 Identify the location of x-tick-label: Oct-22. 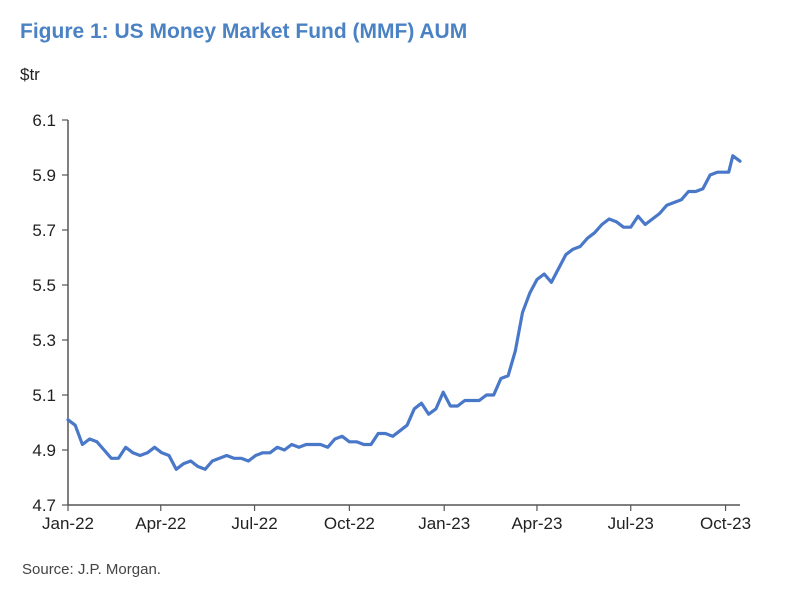
(349, 523).